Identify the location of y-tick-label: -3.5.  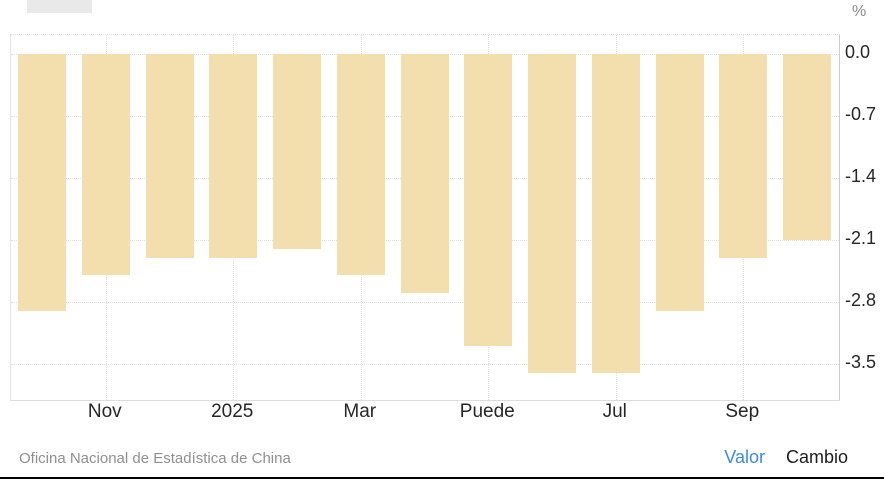
(861, 361).